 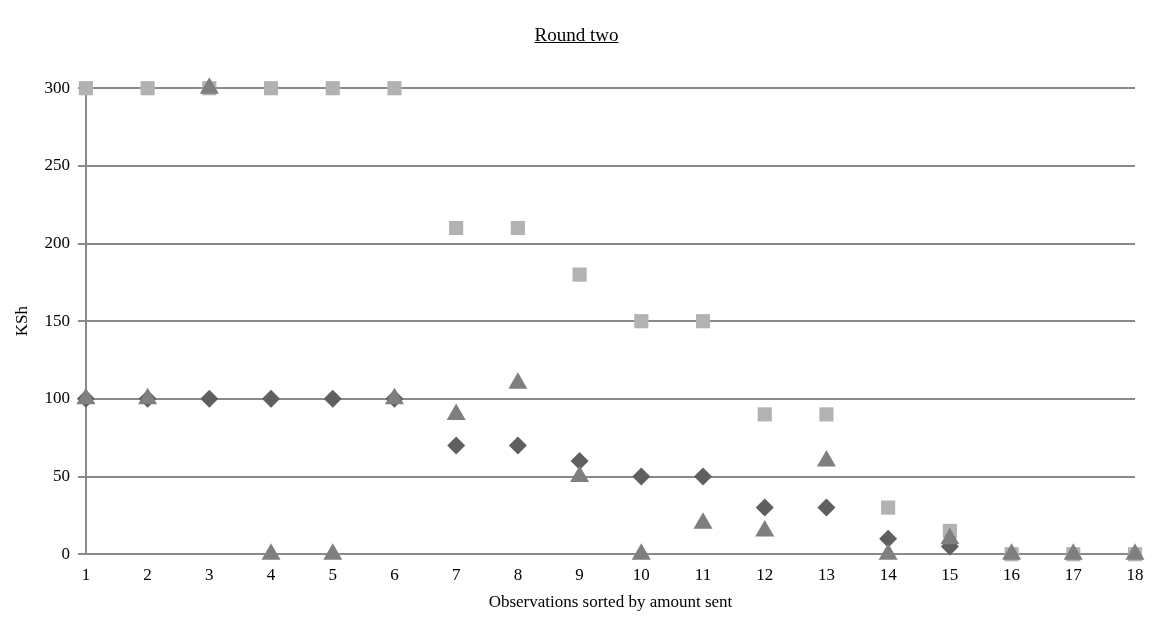 I want to click on x-axis-title: Observations sorted by amount sent, so click(x=610, y=602).